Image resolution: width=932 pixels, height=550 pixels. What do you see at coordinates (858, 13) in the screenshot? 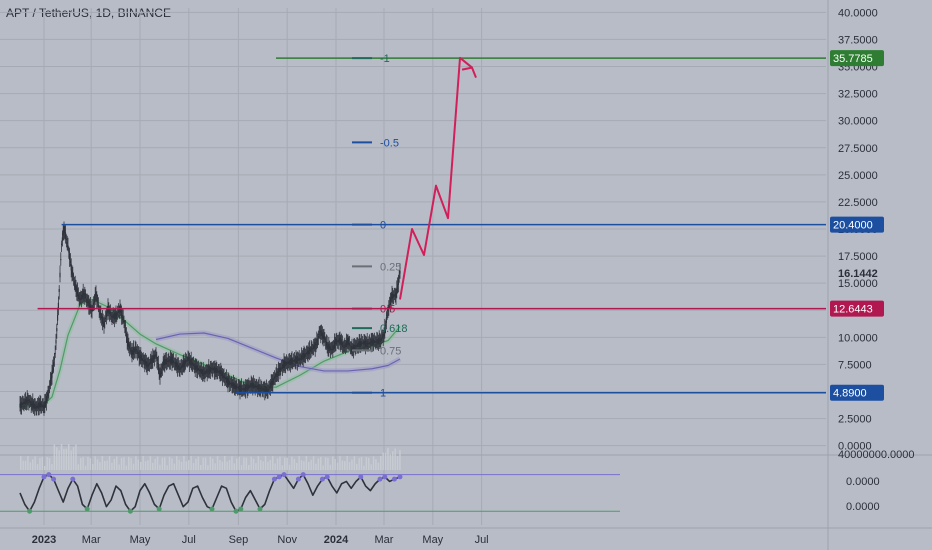
I see `price-tick-label: 40.0000` at bounding box center [858, 13].